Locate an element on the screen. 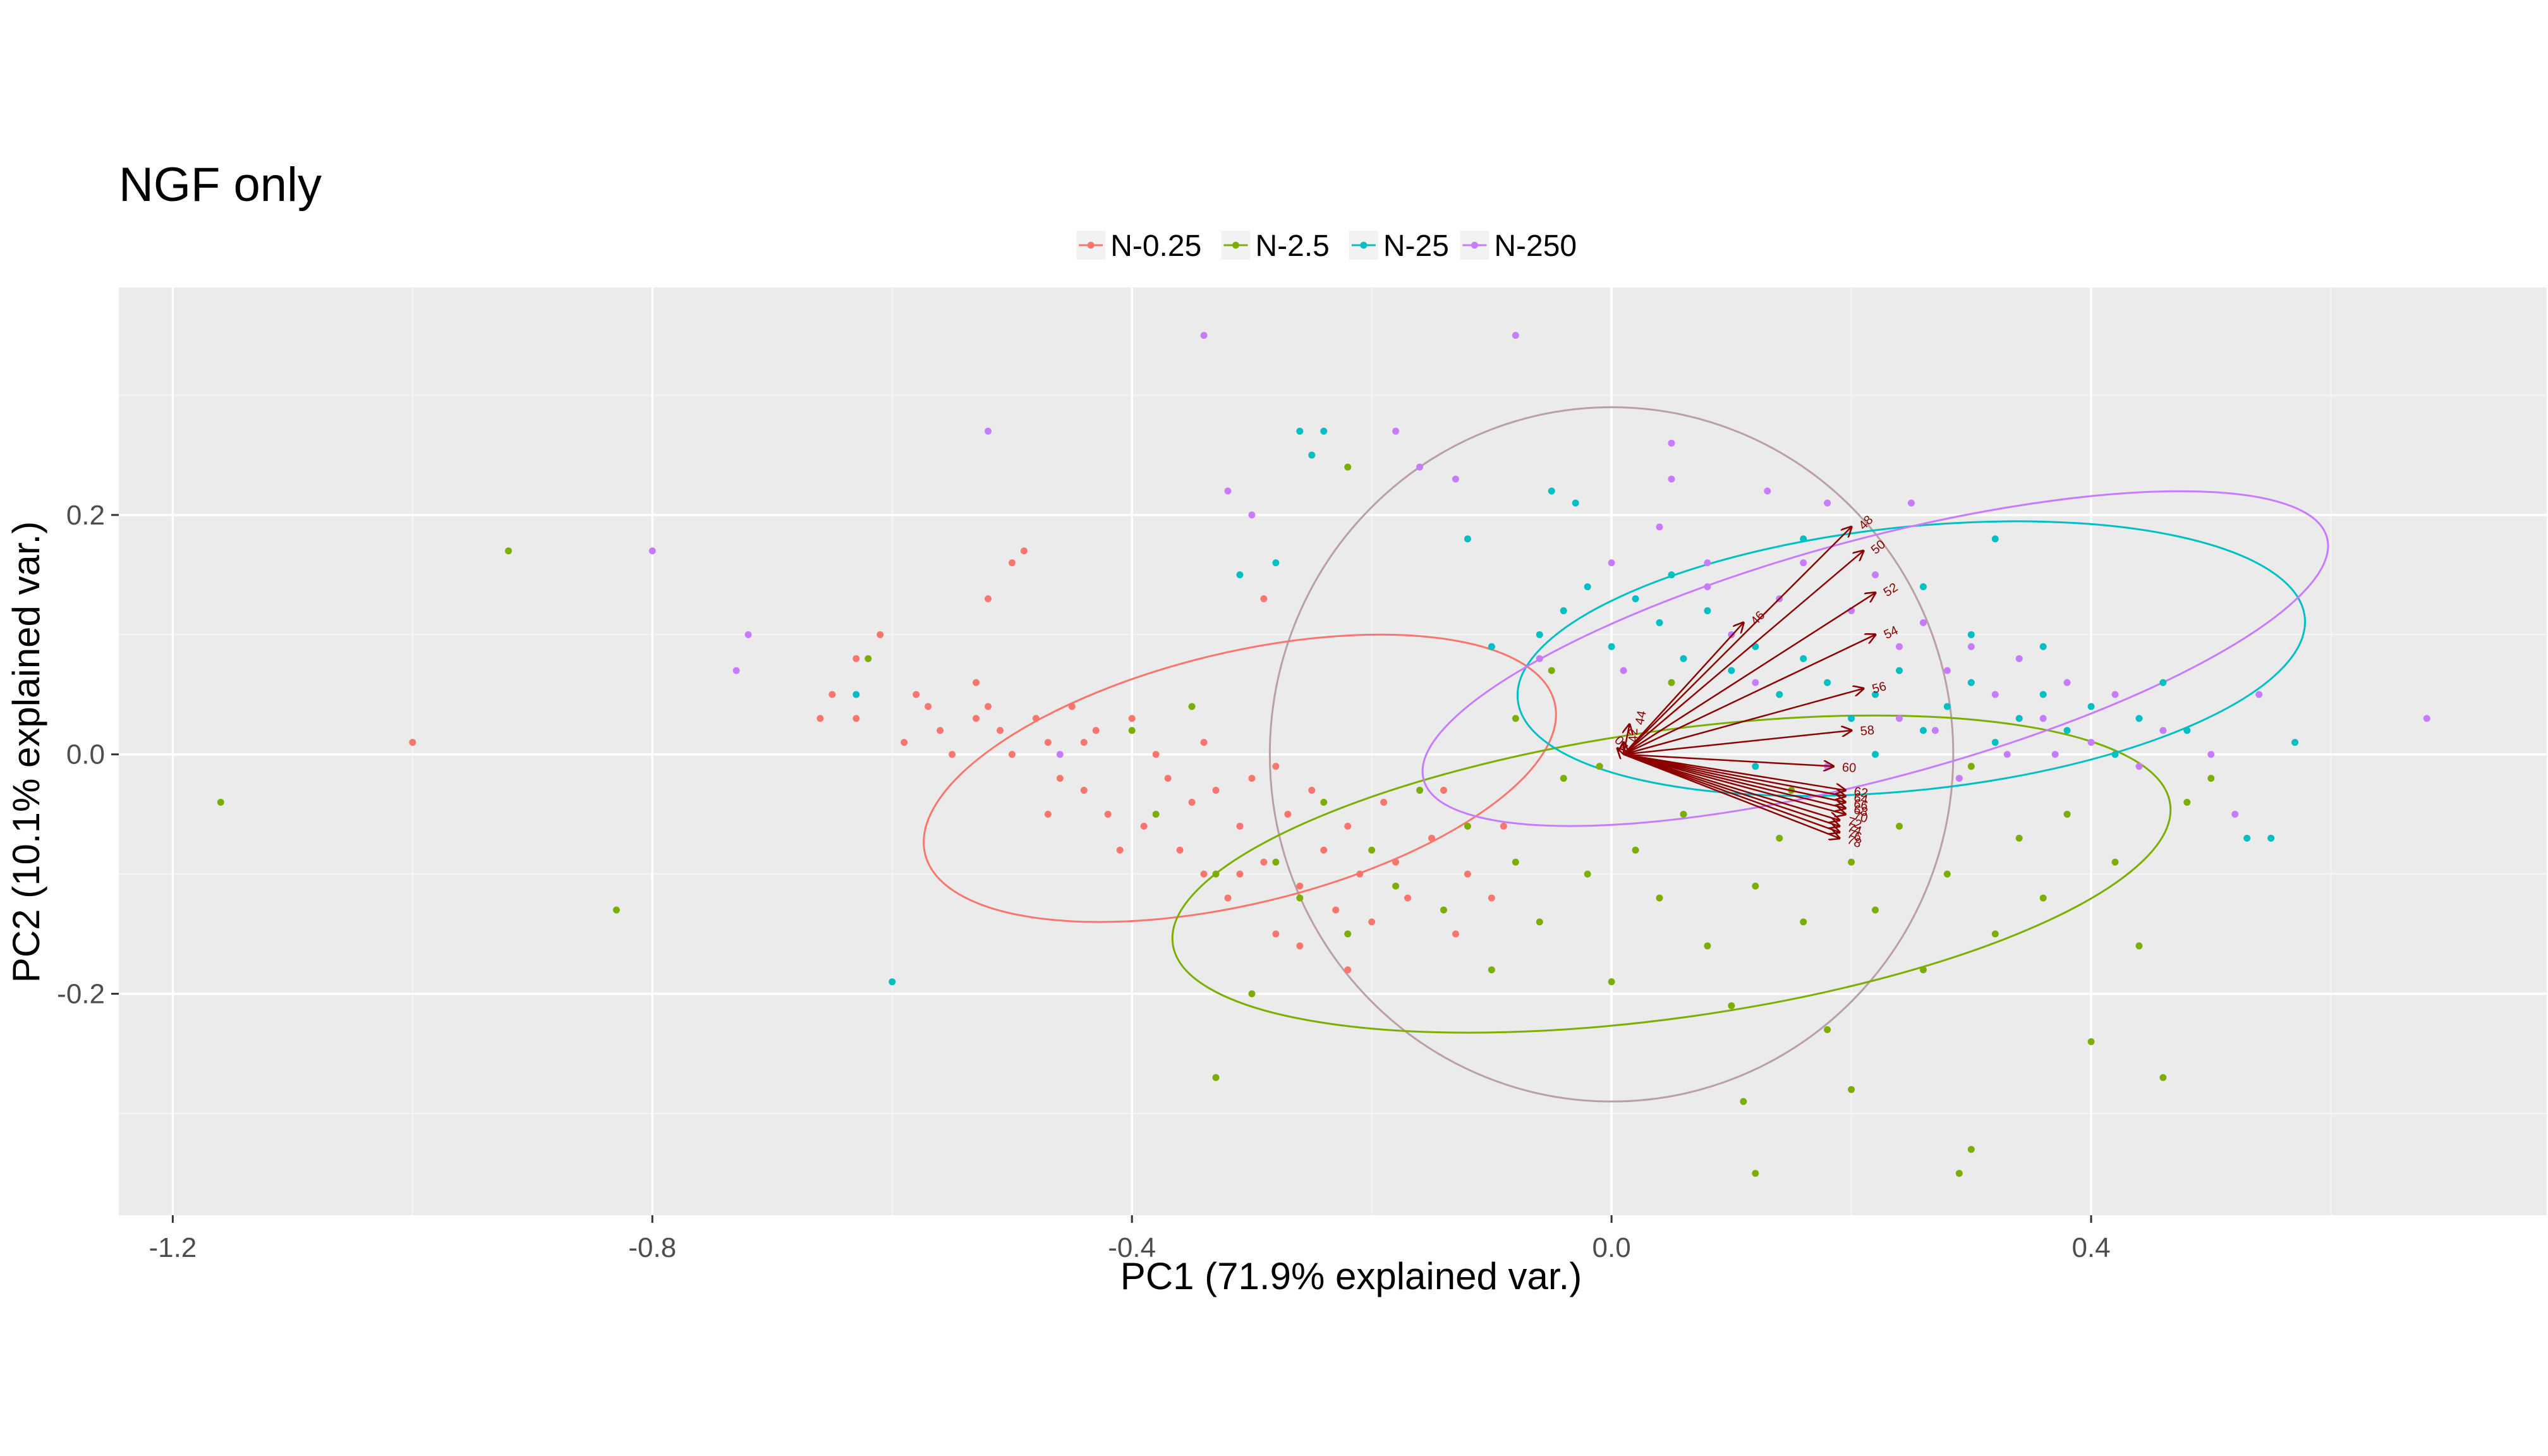  x-tick-label: -1.2 is located at coordinates (173, 1247).